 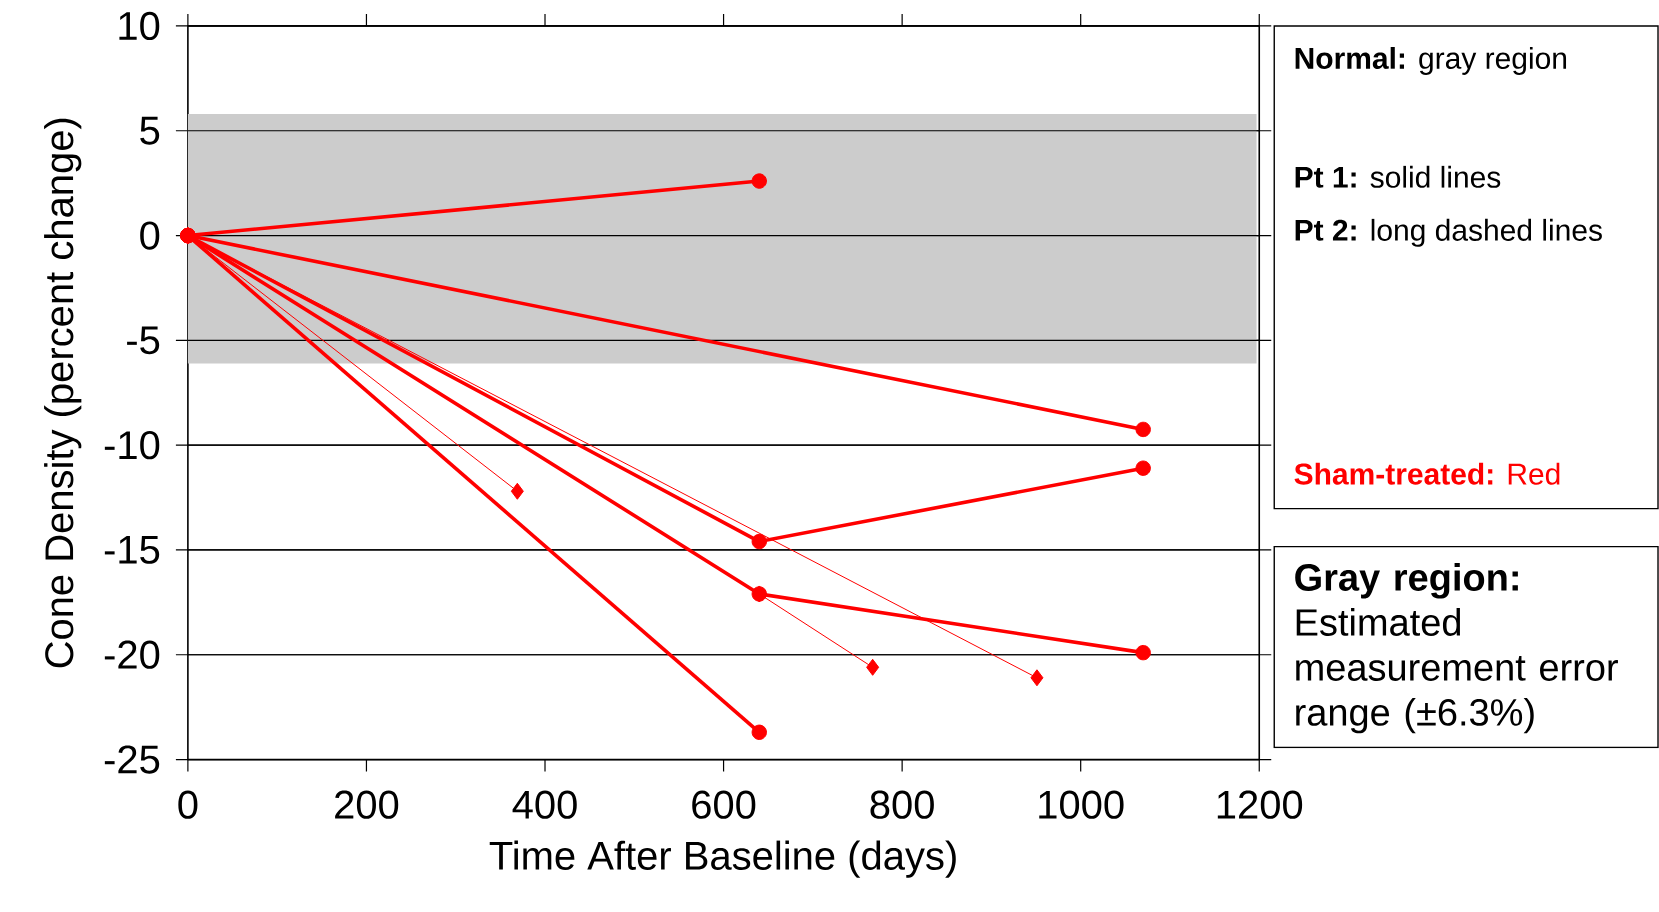 What do you see at coordinates (722, 859) in the screenshot?
I see `x-axis-title: Time After Baseline (days)` at bounding box center [722, 859].